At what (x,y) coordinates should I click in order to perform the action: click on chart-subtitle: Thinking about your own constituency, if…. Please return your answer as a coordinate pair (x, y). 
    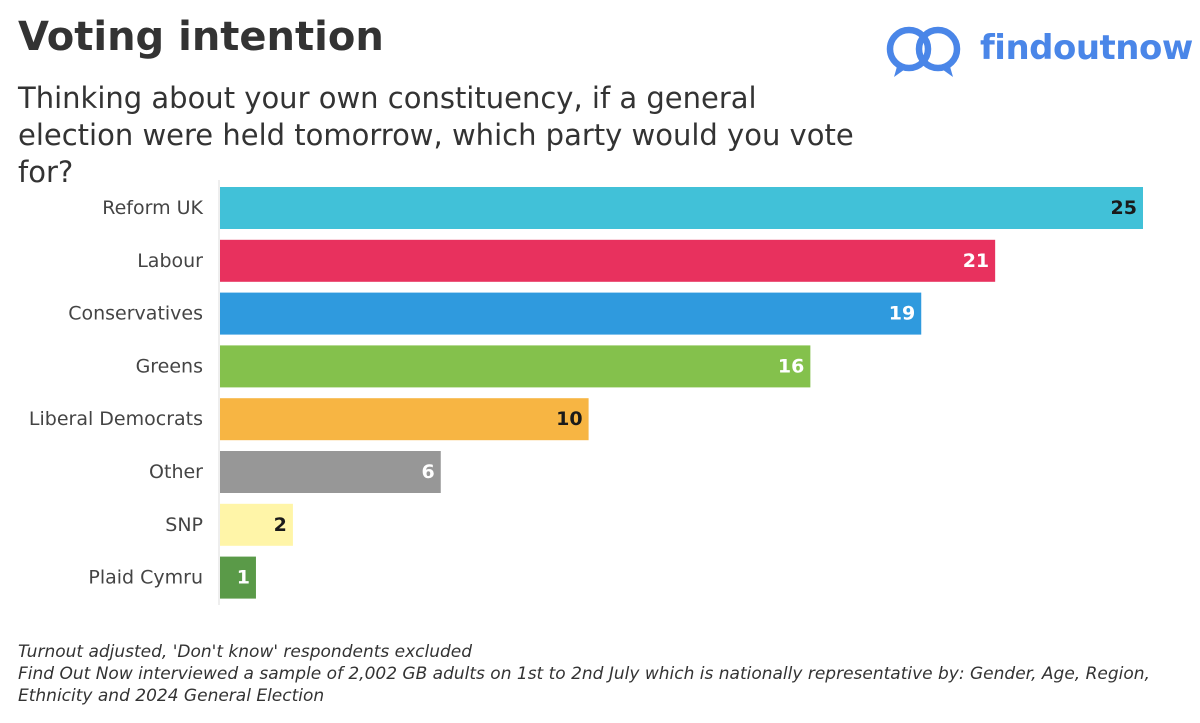
    Looking at the image, I should click on (436, 135).